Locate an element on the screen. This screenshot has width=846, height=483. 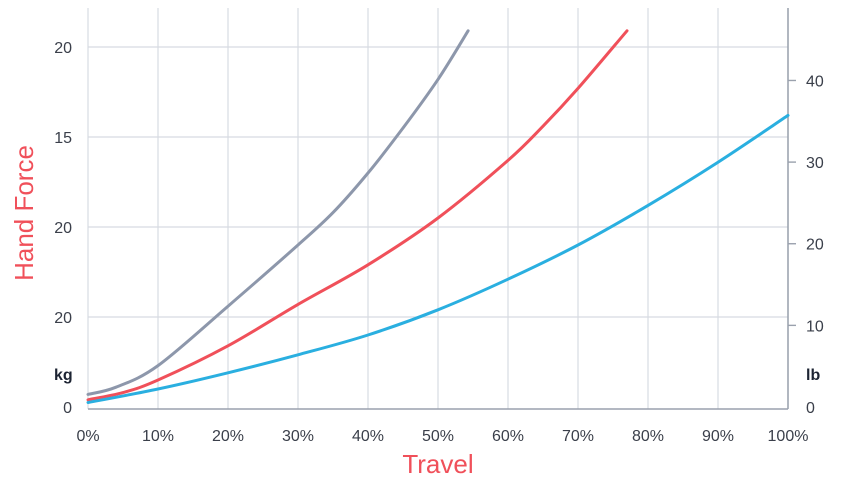
x-tick-label: 100% is located at coordinates (788, 436).